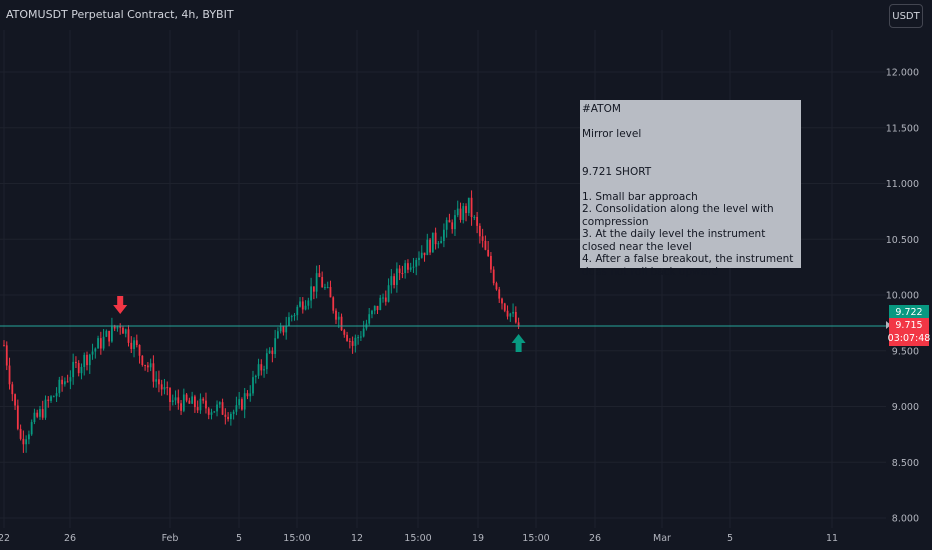 The image size is (932, 550). What do you see at coordinates (832, 538) in the screenshot?
I see `x-tick-label: 11` at bounding box center [832, 538].